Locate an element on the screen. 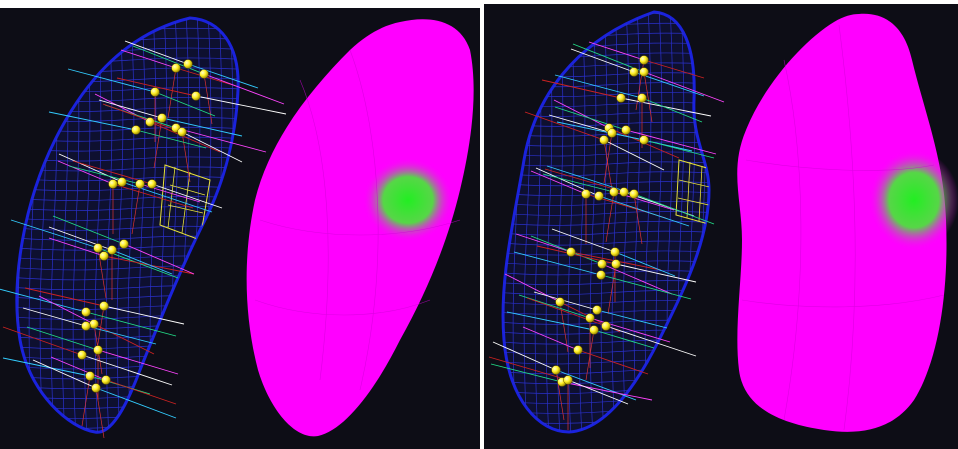  marker-spheres-right is located at coordinates (600, 221).